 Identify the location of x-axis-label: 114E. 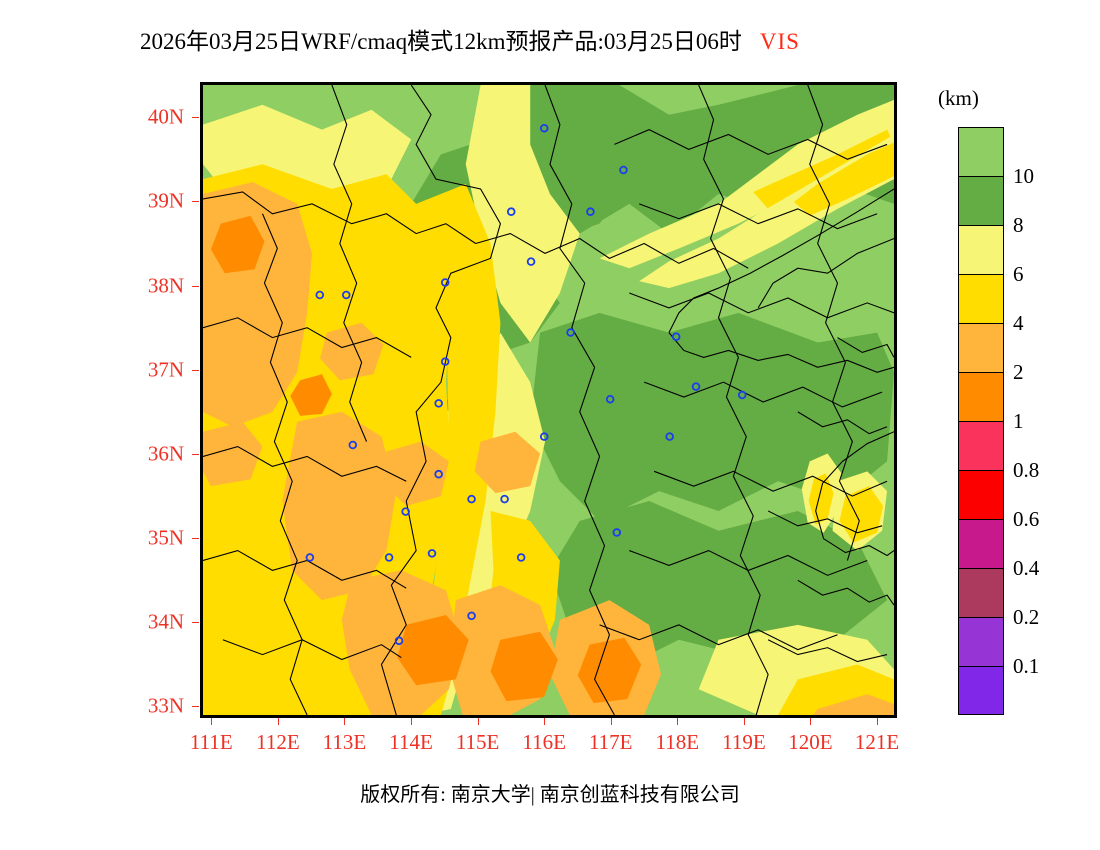
(411, 742).